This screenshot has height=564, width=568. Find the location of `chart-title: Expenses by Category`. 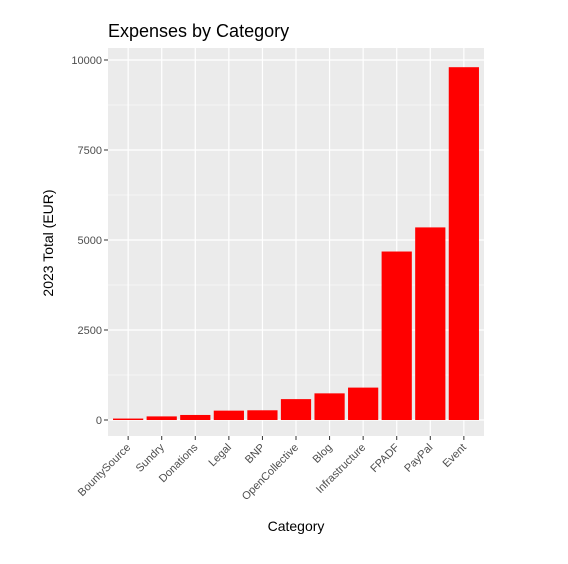

chart-title: Expenses by Category is located at coordinates (198, 31).